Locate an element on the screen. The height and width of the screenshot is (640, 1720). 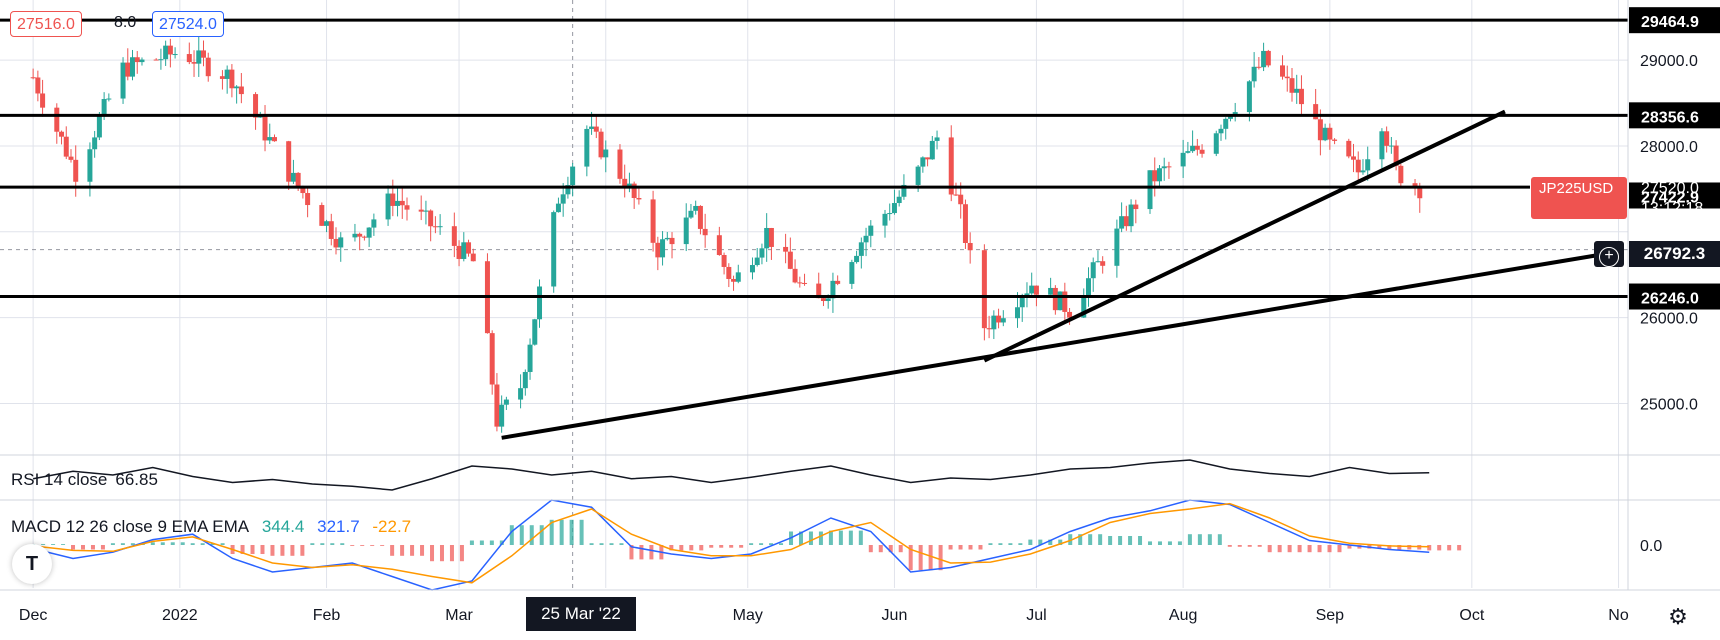
ask-price: 27524.0 is located at coordinates (188, 24).